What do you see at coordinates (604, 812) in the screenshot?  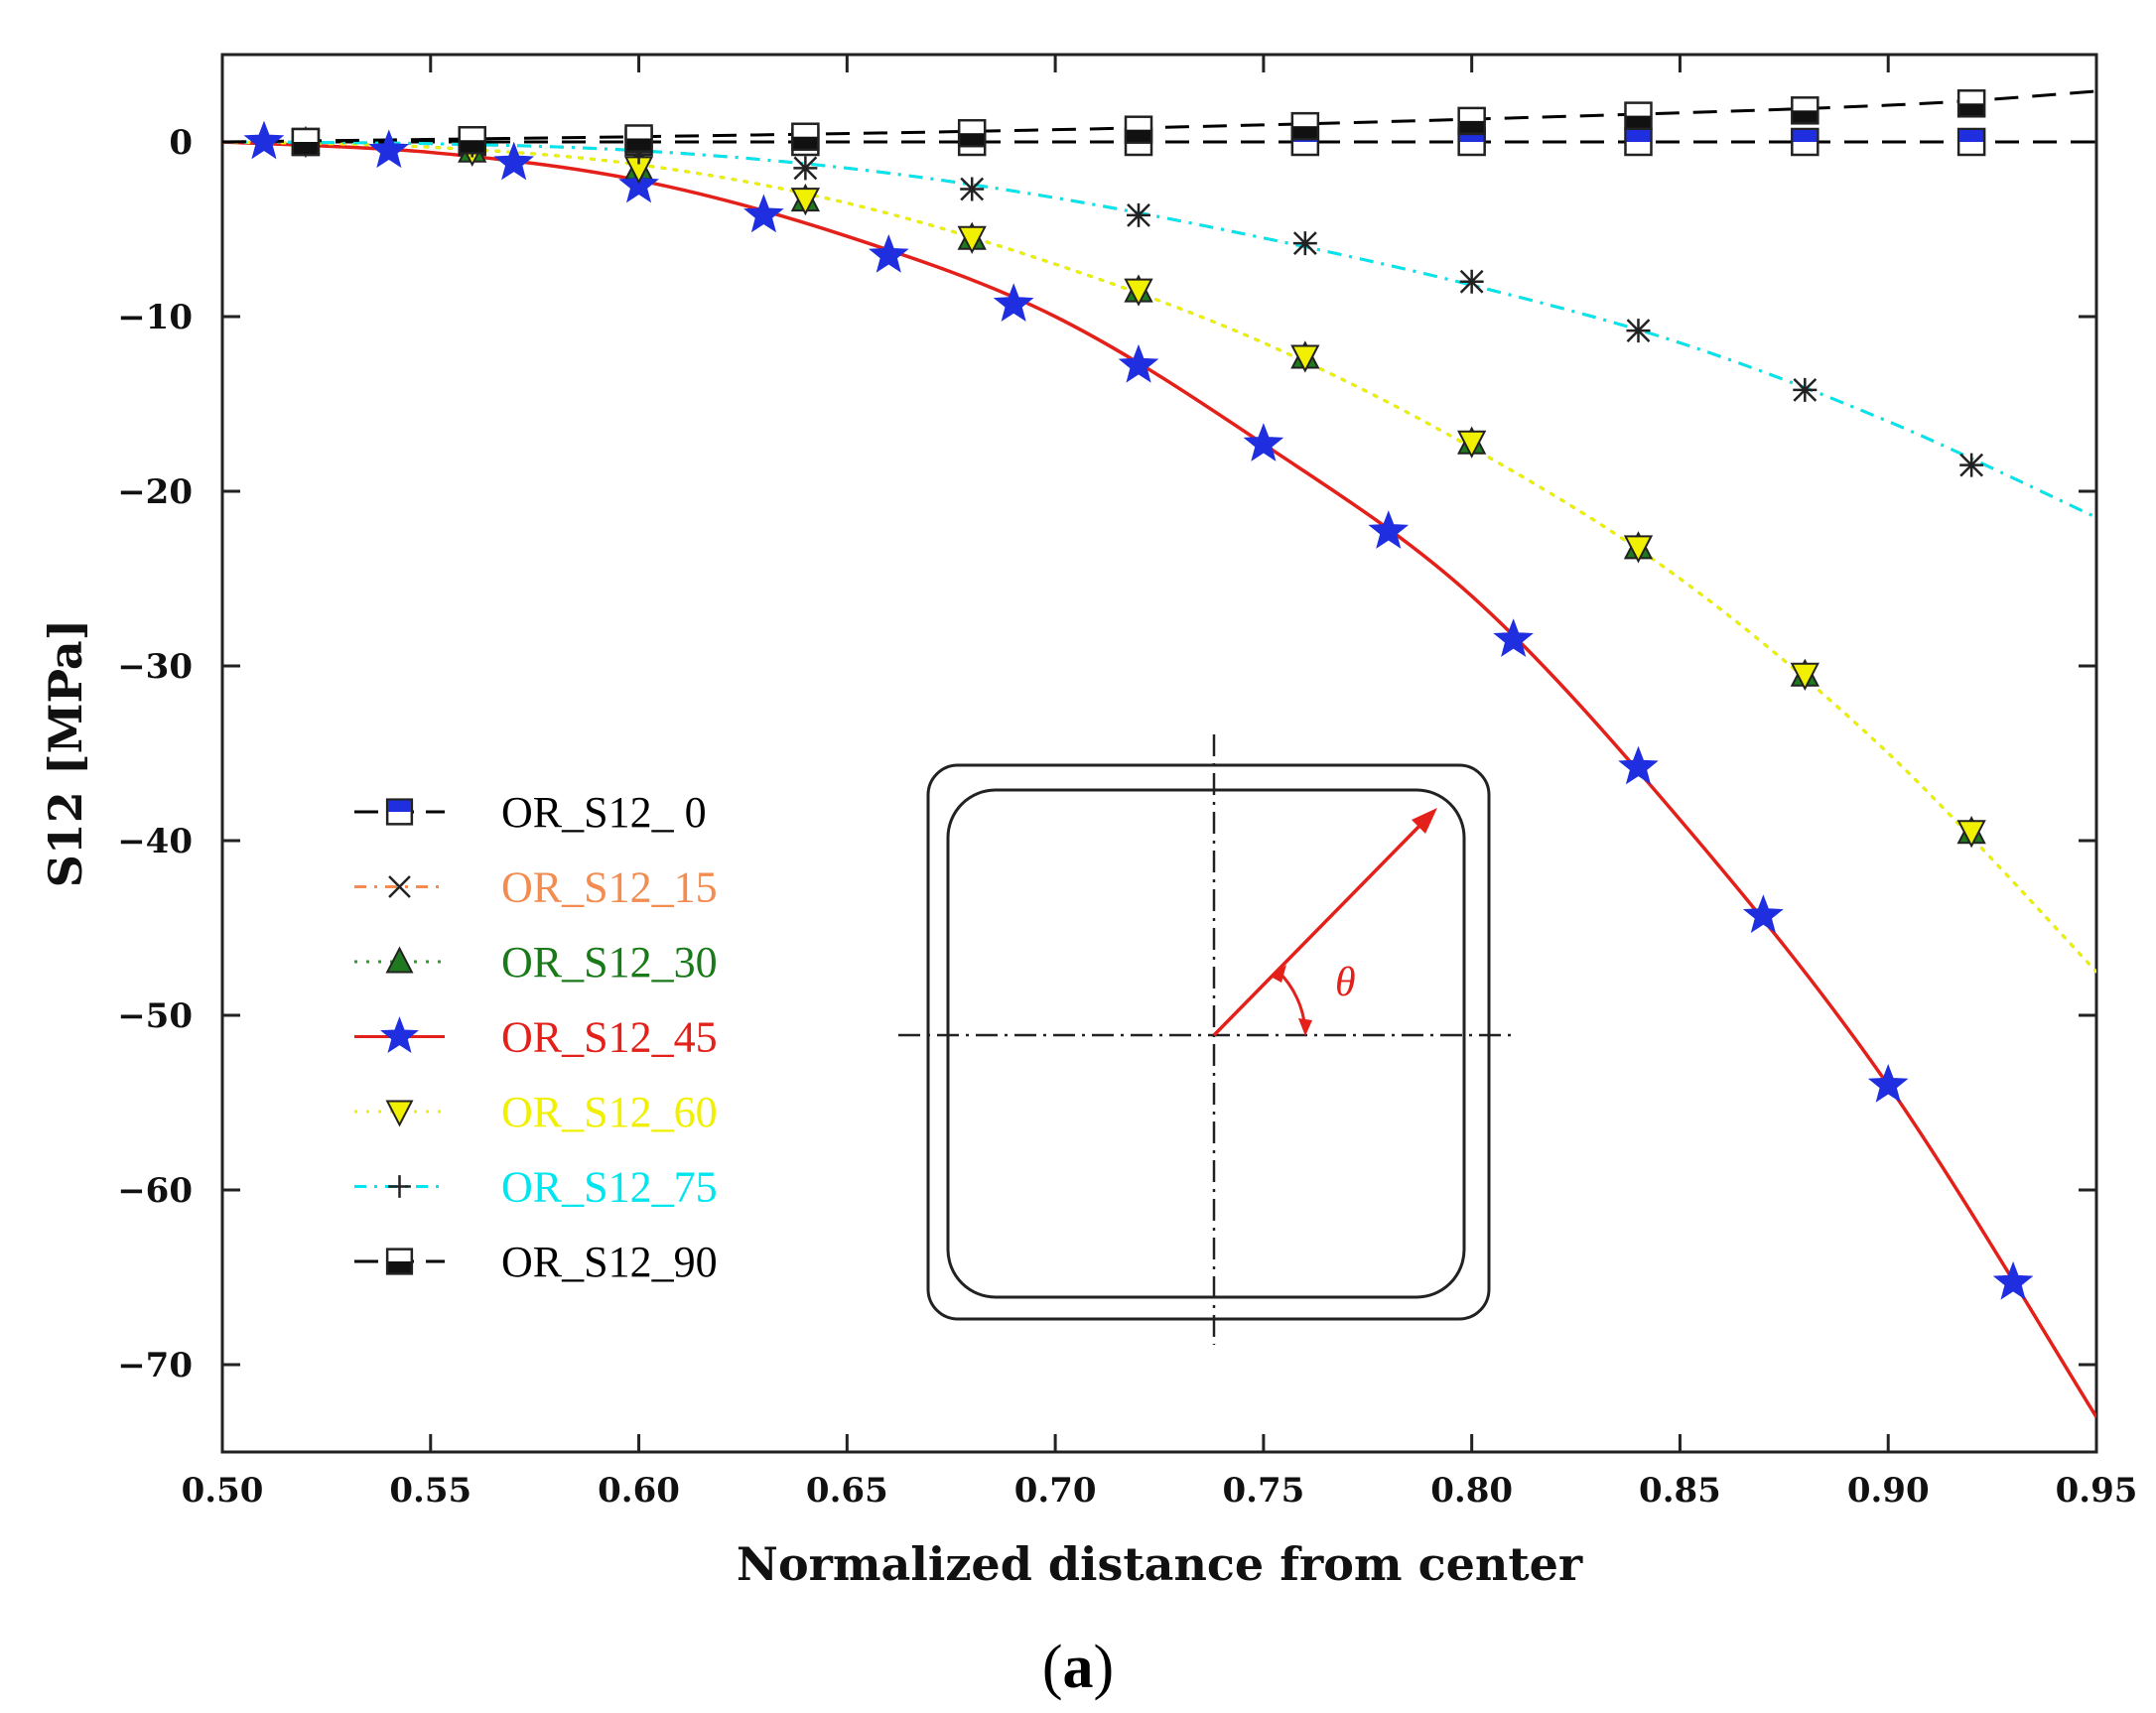 I see `legend-label: OR_S12_ 0` at bounding box center [604, 812].